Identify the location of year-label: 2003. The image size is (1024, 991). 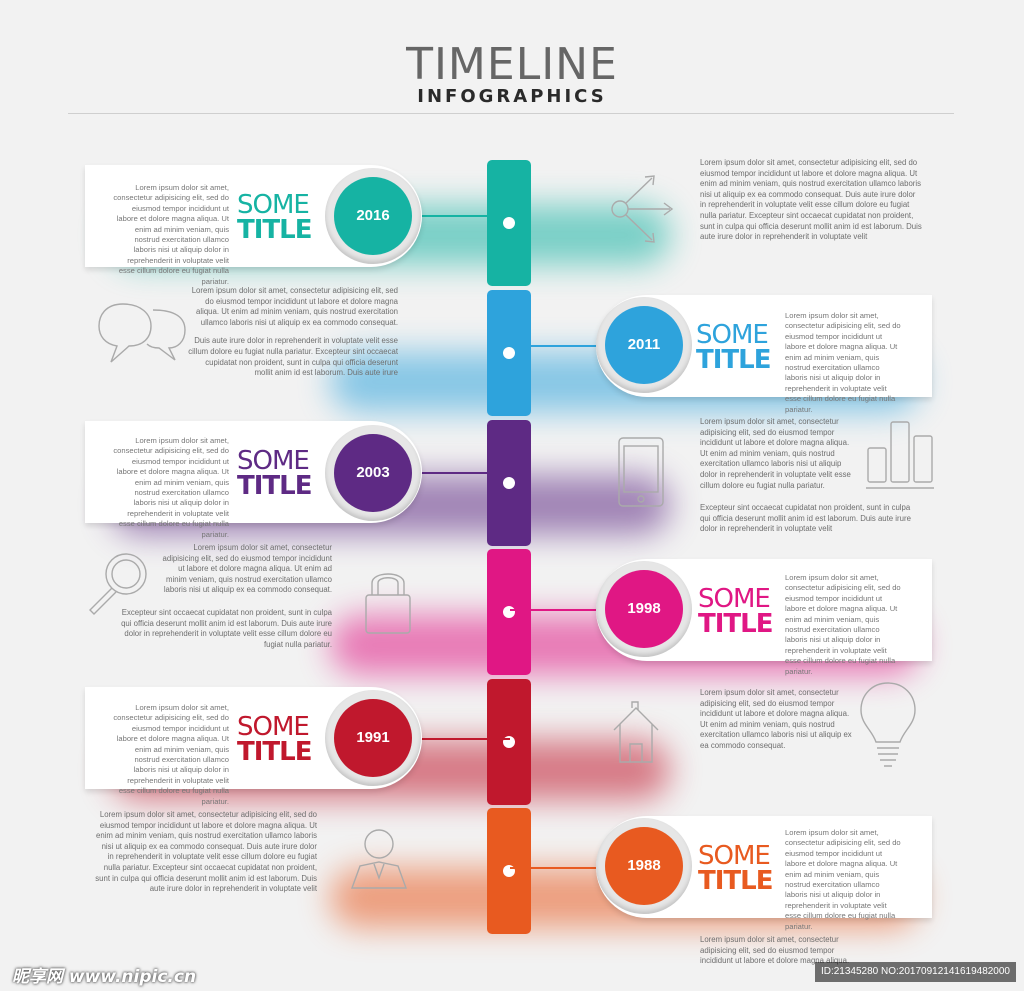
(373, 473).